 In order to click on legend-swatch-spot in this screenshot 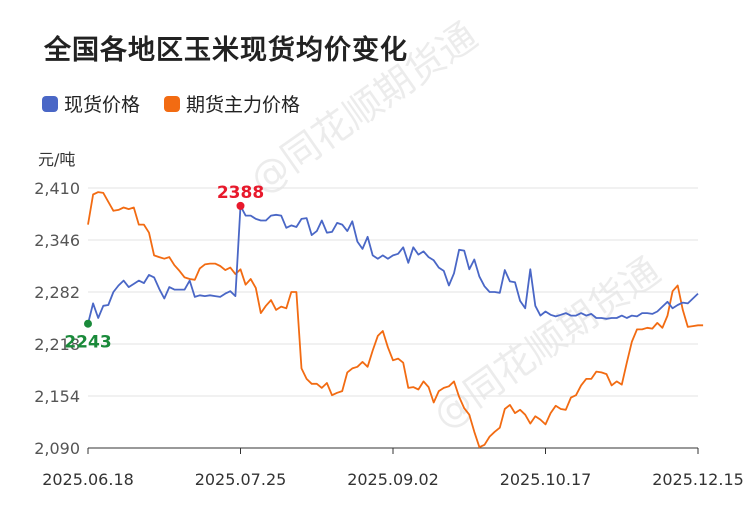, I will do `click(50, 103)`.